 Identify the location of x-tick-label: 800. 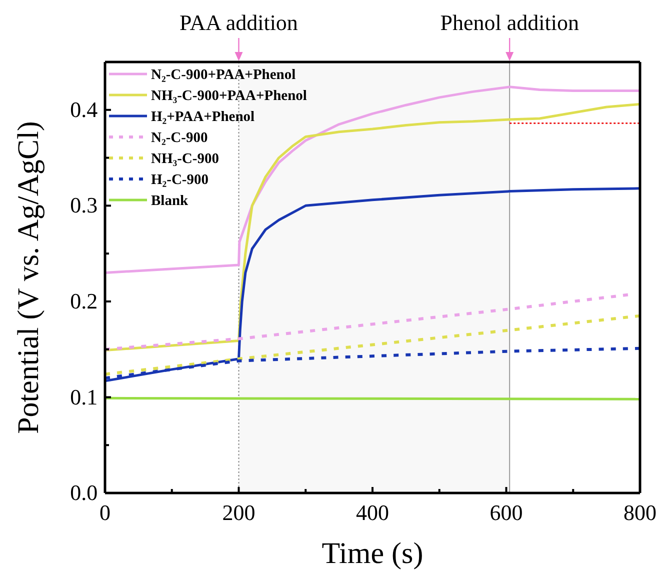
(640, 513).